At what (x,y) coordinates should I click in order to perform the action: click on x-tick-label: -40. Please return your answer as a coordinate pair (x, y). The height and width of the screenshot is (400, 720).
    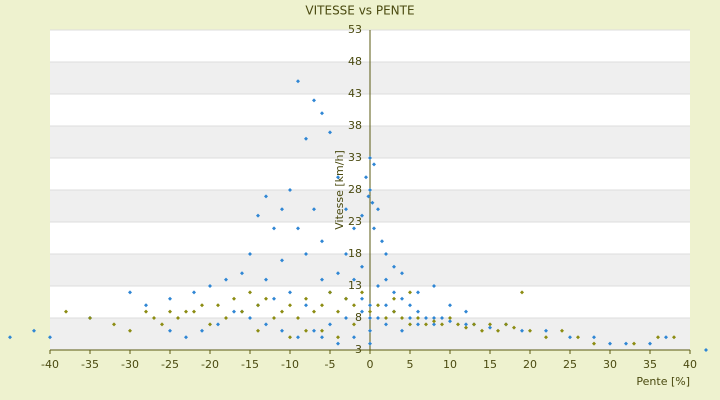
    Looking at the image, I should click on (50, 364).